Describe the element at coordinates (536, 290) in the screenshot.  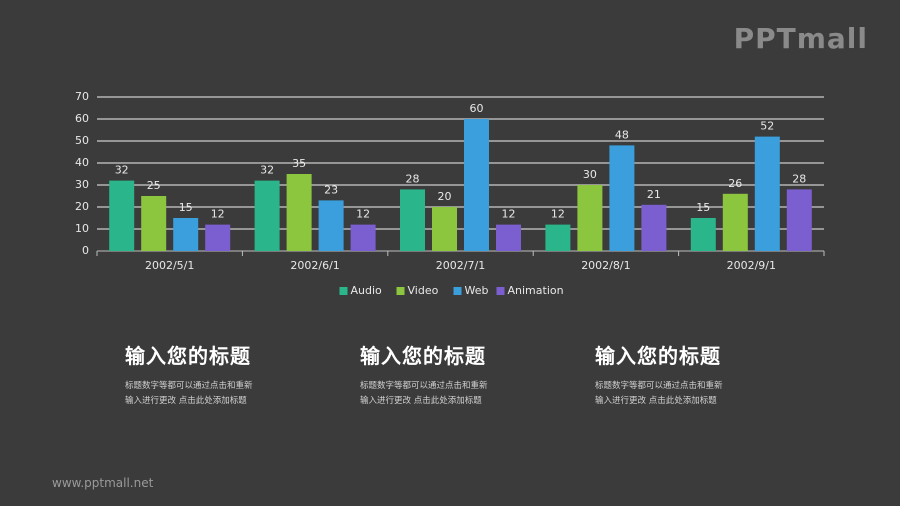
I see `legend-label: Animation` at that location.